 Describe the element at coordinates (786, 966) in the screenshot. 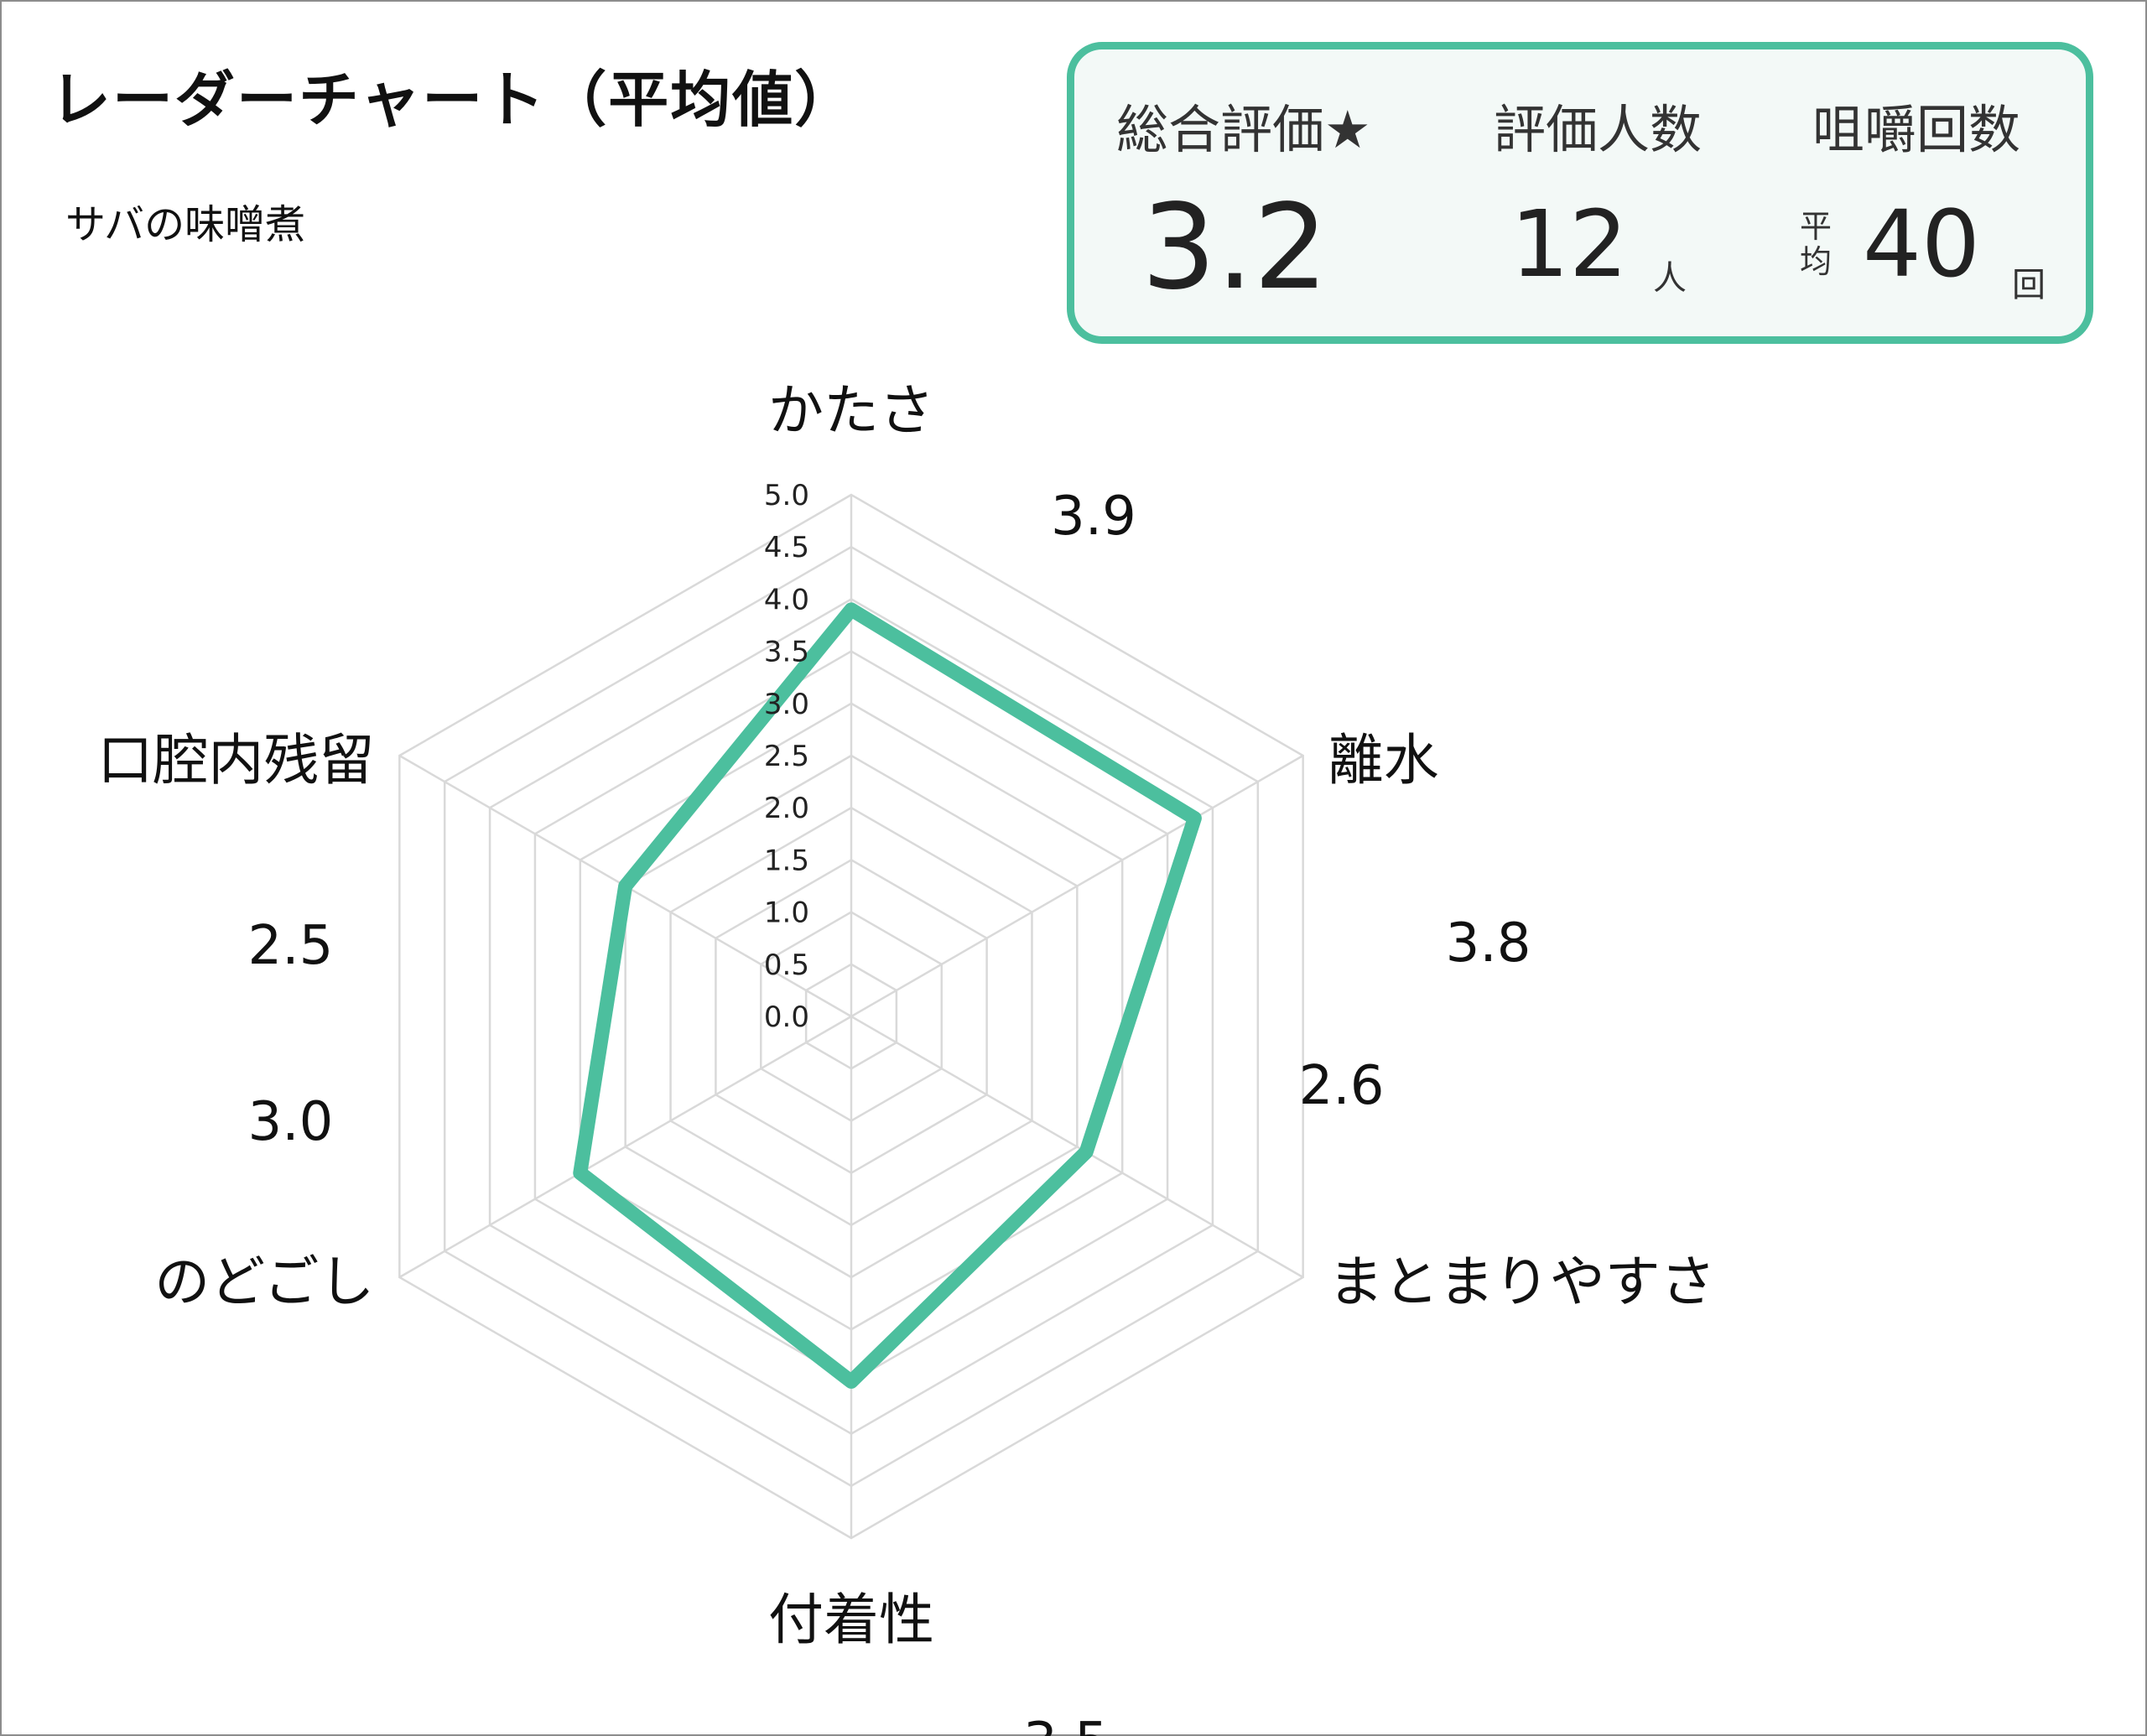

I see `tick-label: 0.5` at that location.